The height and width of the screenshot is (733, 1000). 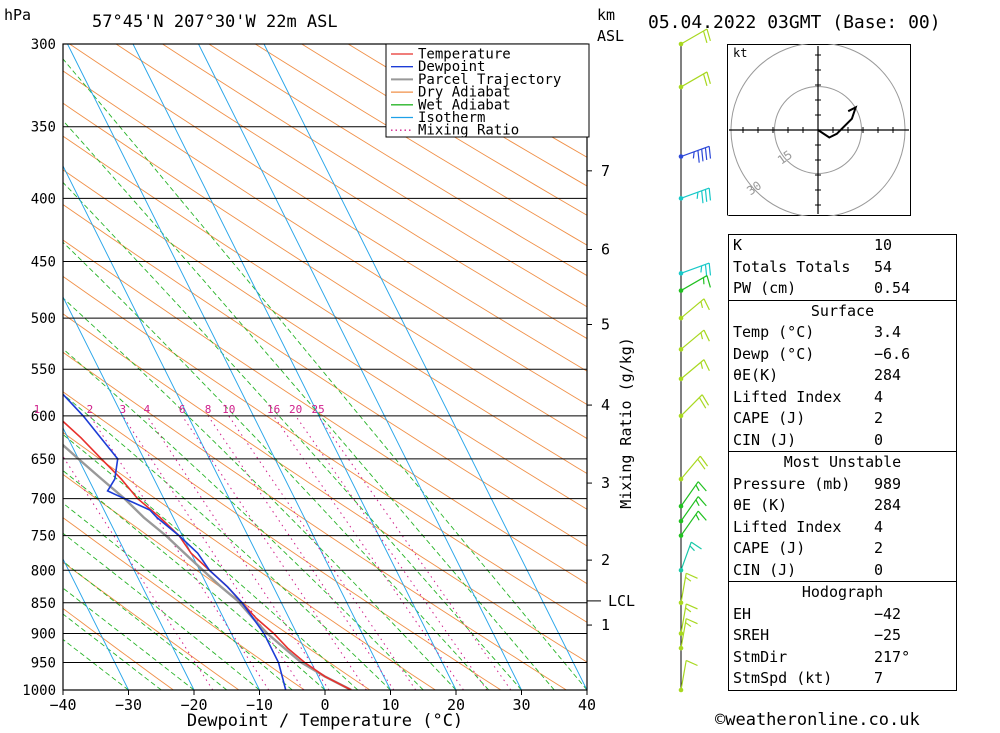 I want to click on legend-entry: Parcel Trajectory, so click(x=489, y=80).